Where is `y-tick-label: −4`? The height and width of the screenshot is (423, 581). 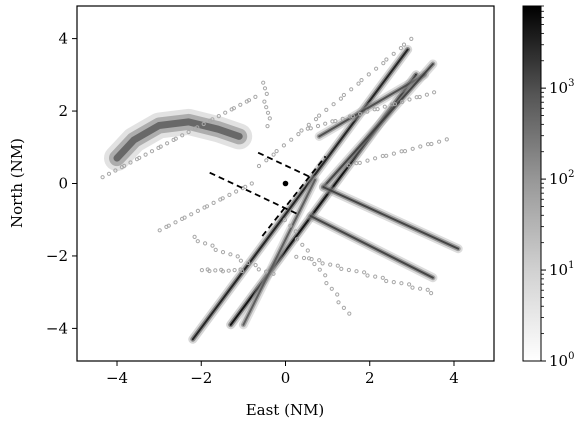 y-tick-label: −4 is located at coordinates (57, 328).